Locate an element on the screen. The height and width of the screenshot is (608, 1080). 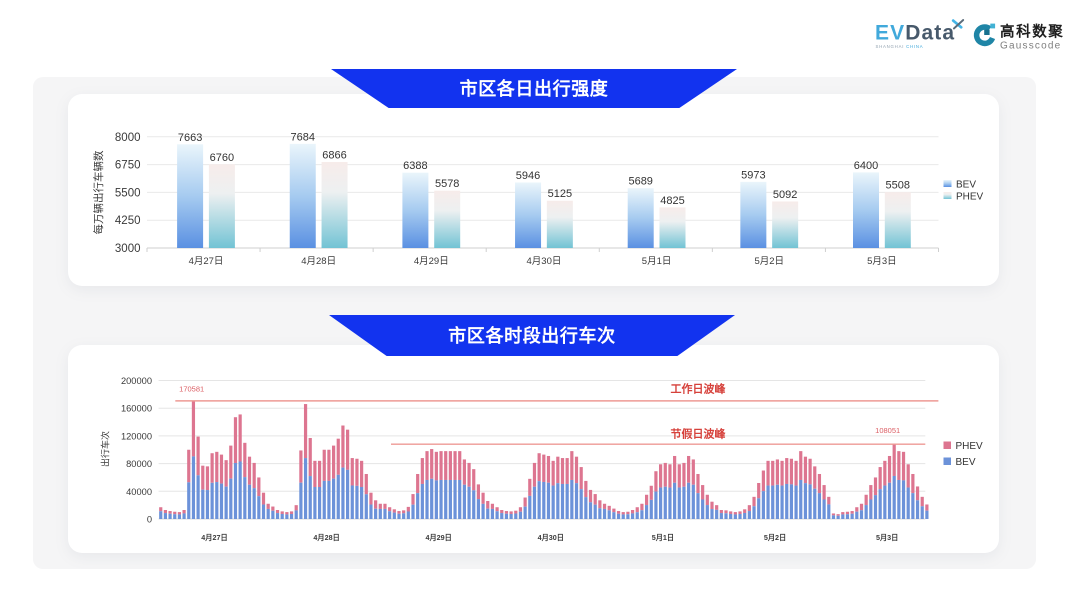
svg-text: 5578 is located at coordinates (447, 184).